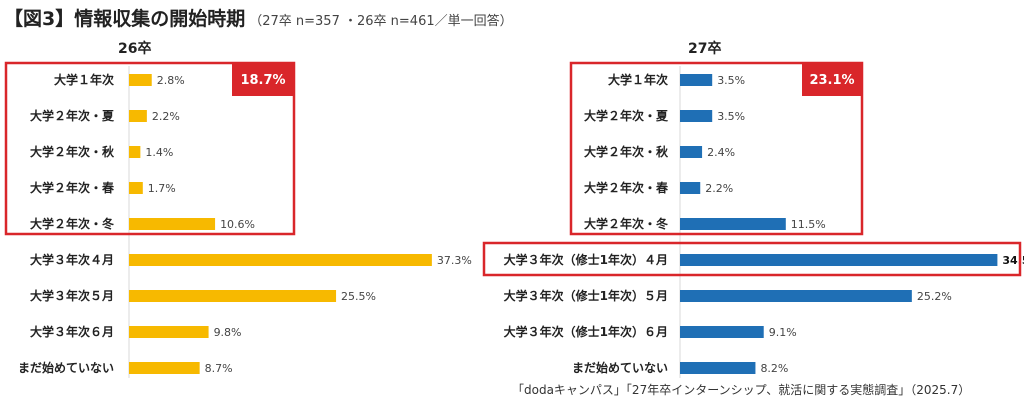  What do you see at coordinates (783, 332) in the screenshot?
I see `value-label-27-7: 9.1%` at bounding box center [783, 332].